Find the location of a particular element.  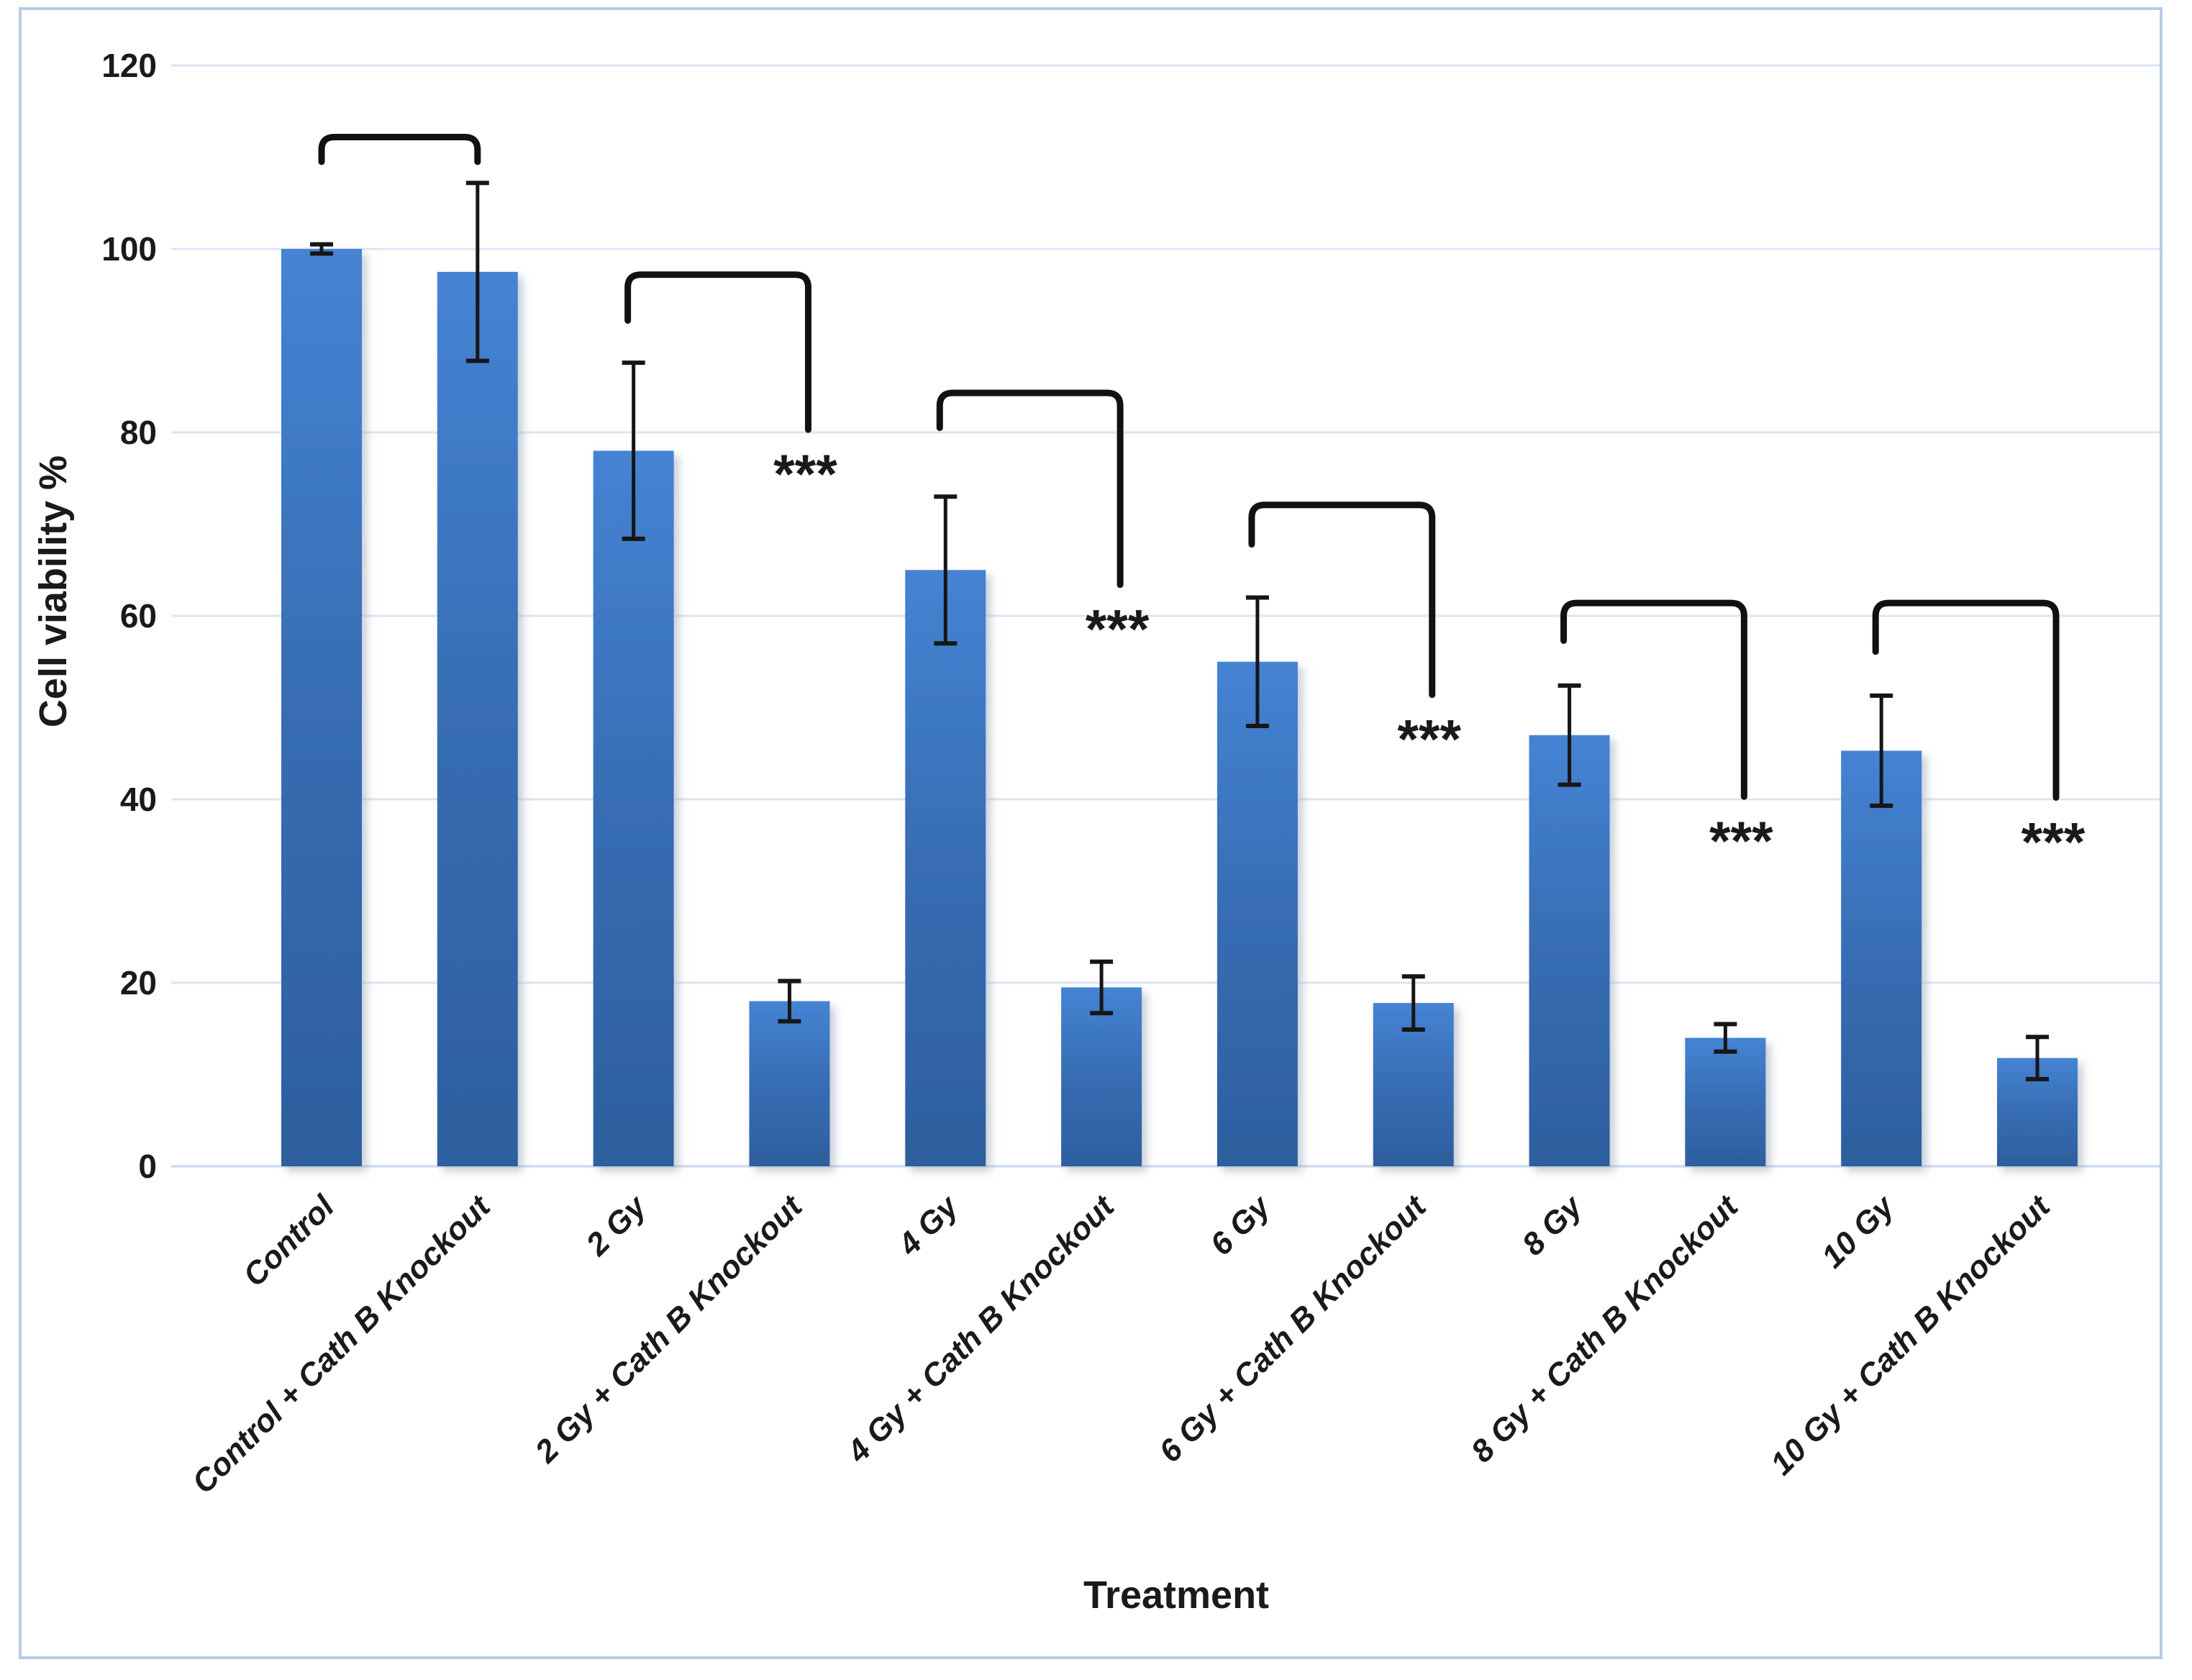

bar-10-gy is located at coordinates (1881, 958).